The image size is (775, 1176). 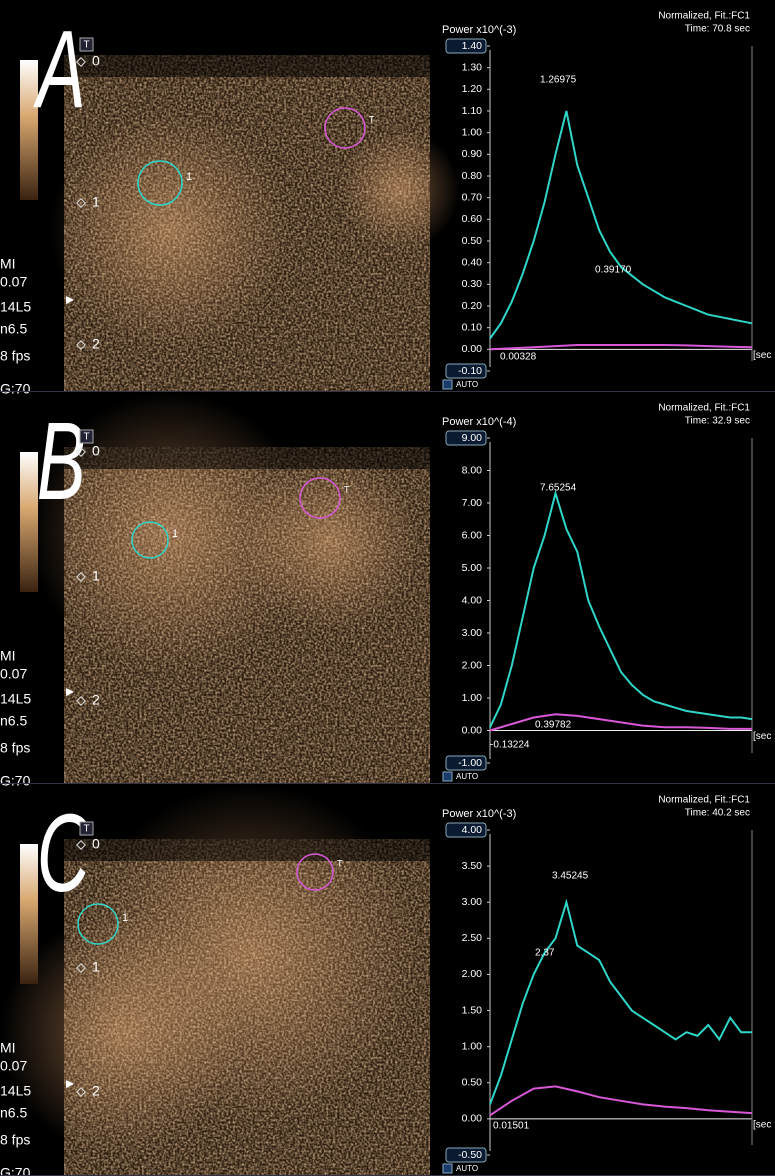 What do you see at coordinates (472, 219) in the screenshot?
I see `y-tick-label: 0.60` at bounding box center [472, 219].